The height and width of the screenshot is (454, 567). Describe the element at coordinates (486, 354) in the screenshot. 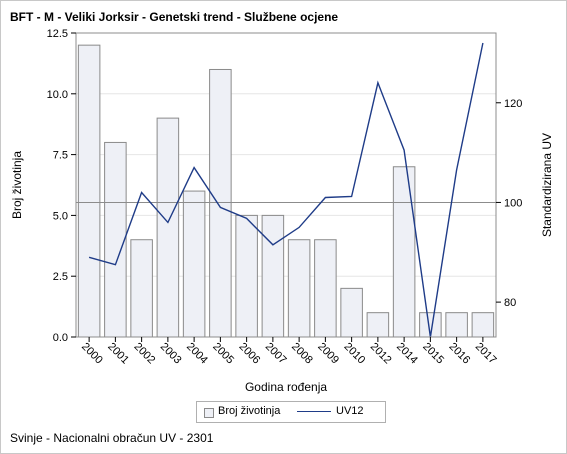

I see `x-tick-label: 2017` at that location.